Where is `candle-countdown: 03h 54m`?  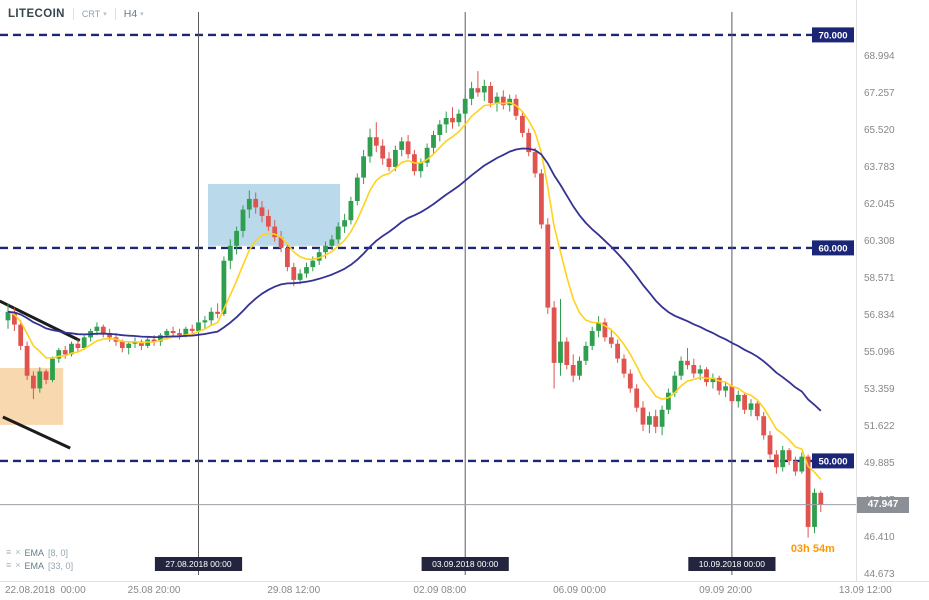 candle-countdown: 03h 54m is located at coordinates (812, 549).